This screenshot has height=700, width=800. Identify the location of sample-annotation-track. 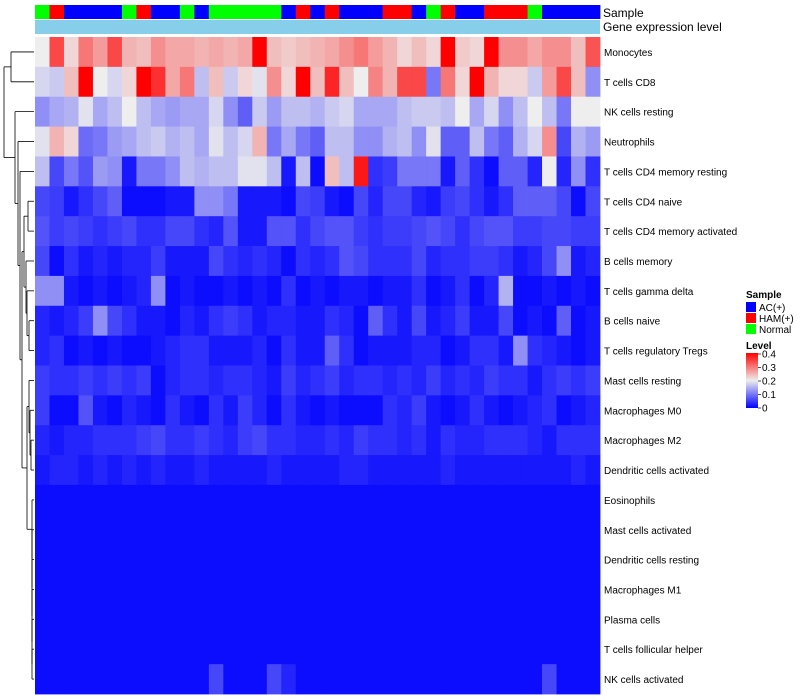
(318, 12).